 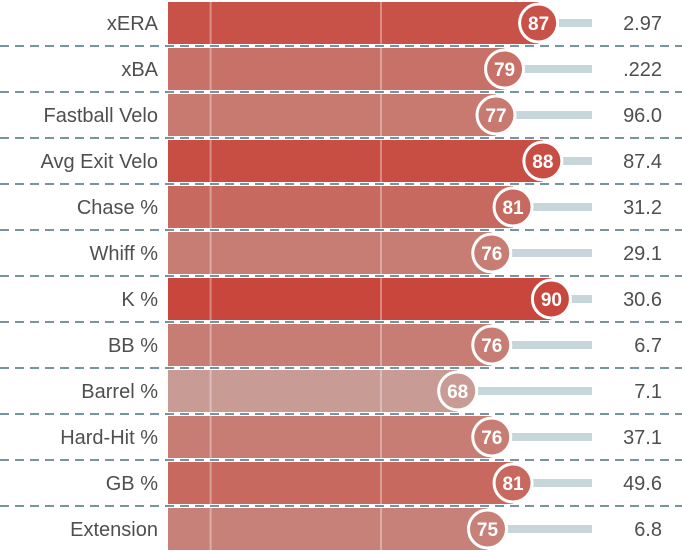 I want to click on stat-value: 37.1, so click(x=642, y=438).